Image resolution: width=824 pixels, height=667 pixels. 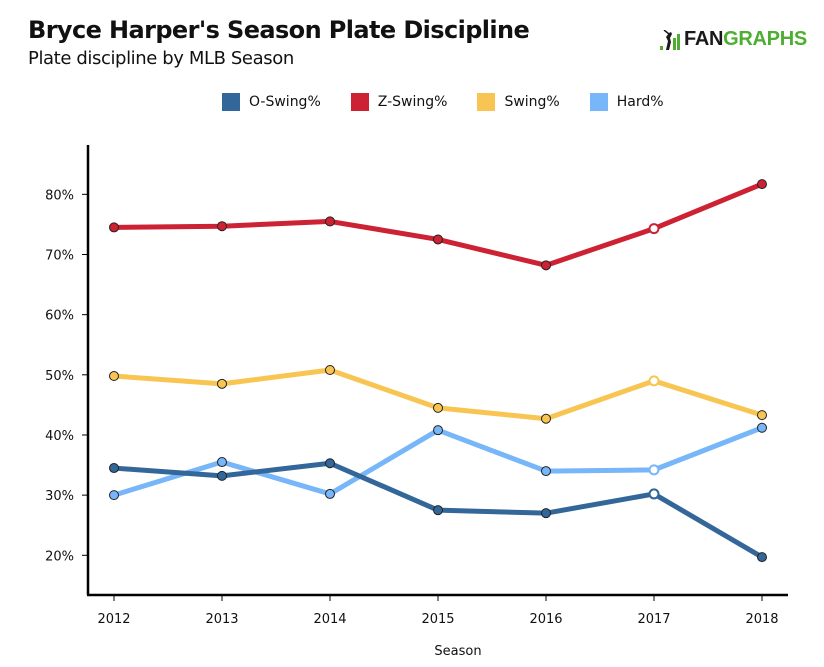 I want to click on data-point-z-swing-2016, so click(x=546, y=265).